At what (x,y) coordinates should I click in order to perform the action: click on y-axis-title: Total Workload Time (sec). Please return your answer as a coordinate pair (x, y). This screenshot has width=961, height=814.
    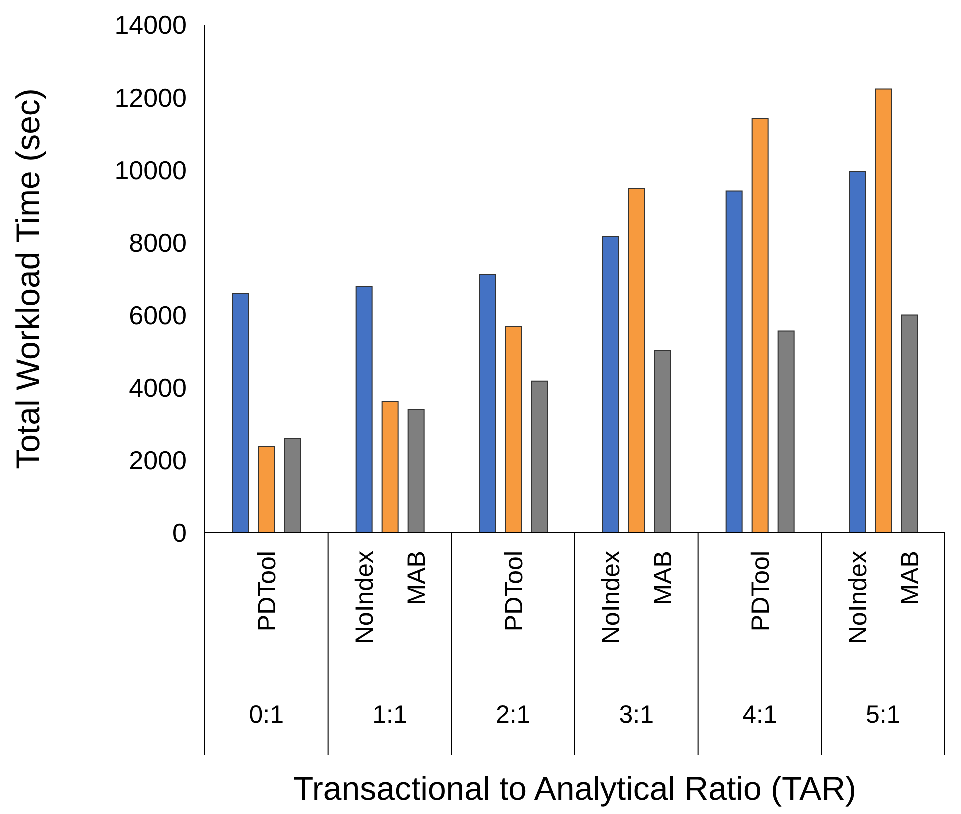
    Looking at the image, I should click on (28, 279).